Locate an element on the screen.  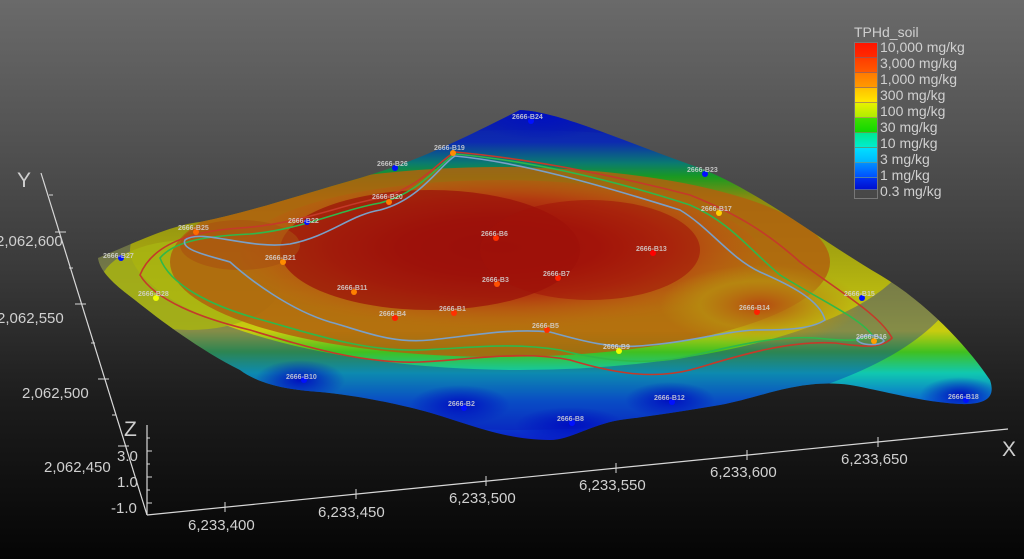
svg-text: 2666-B1 is located at coordinates (452, 309).